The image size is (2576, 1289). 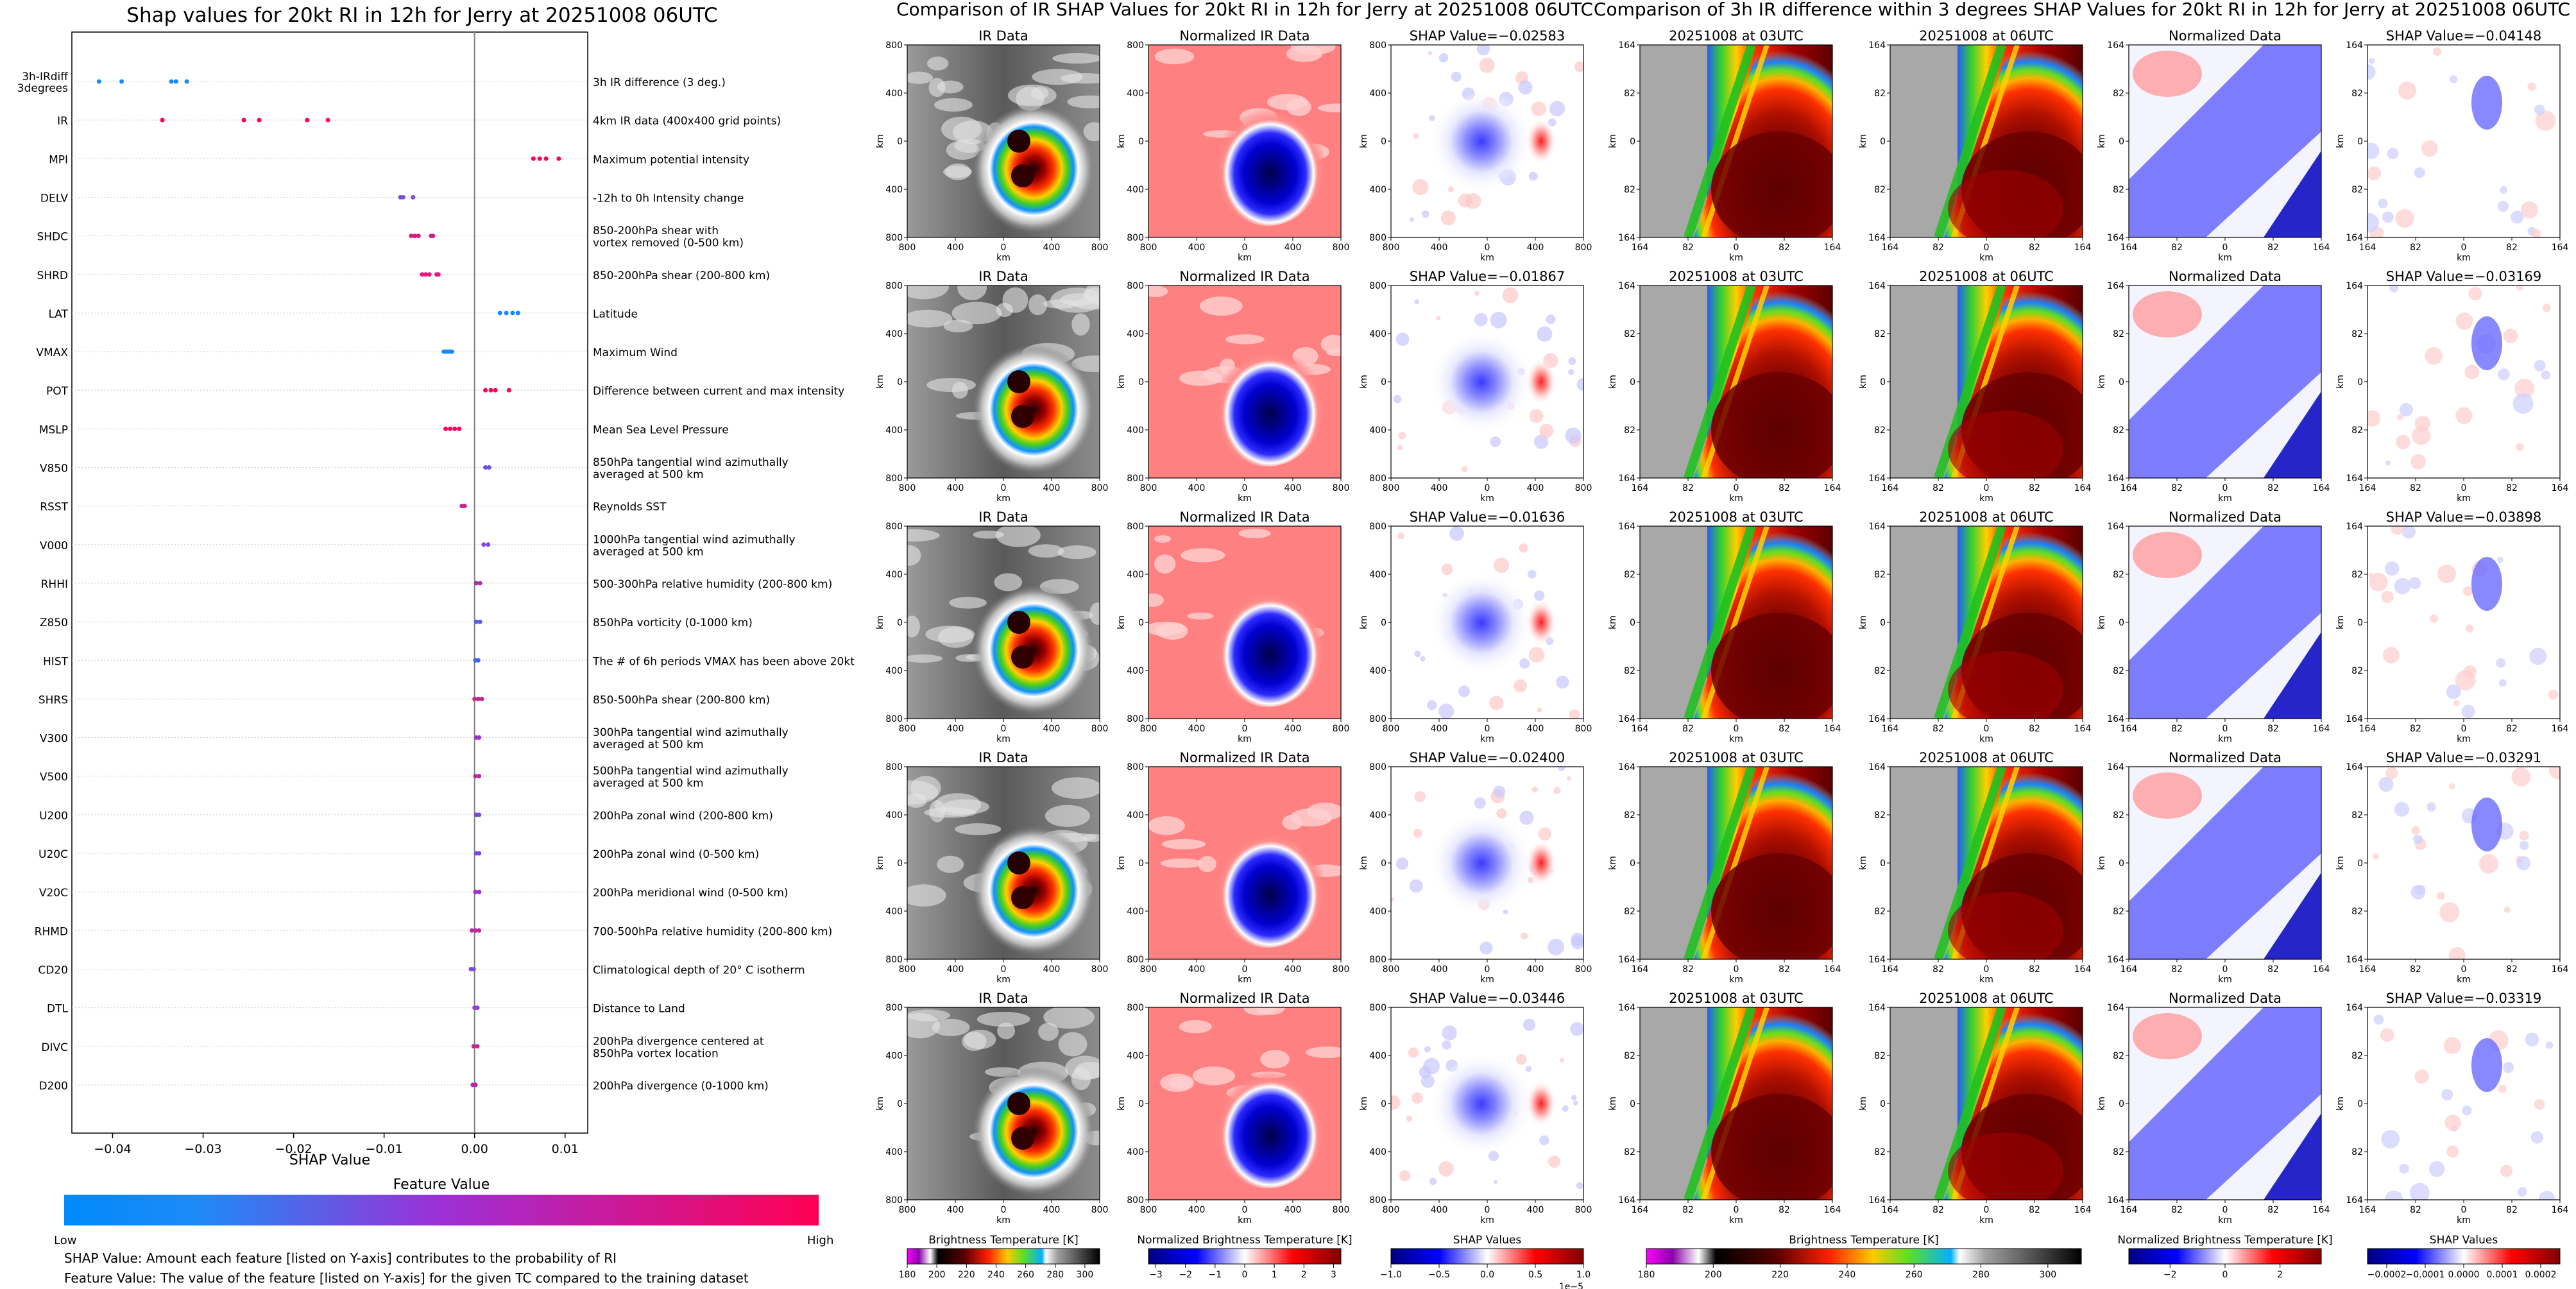 What do you see at coordinates (2464, 276) in the screenshot?
I see `shap-panel-title: SHAP Value=−0.03169` at bounding box center [2464, 276].